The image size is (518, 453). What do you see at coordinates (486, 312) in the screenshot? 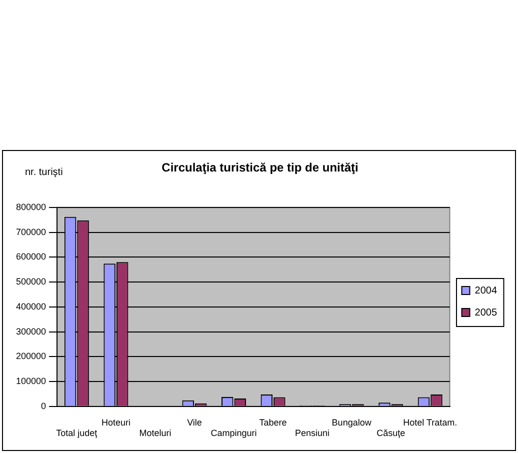
I see `legend-label: 2005` at bounding box center [486, 312].